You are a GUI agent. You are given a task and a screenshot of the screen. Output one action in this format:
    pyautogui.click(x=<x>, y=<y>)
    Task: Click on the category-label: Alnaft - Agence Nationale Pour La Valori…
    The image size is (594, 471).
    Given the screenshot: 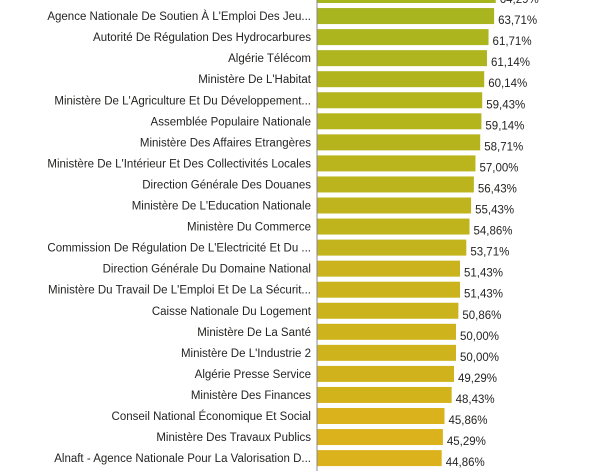 What is the action you would take?
    pyautogui.click(x=182, y=459)
    